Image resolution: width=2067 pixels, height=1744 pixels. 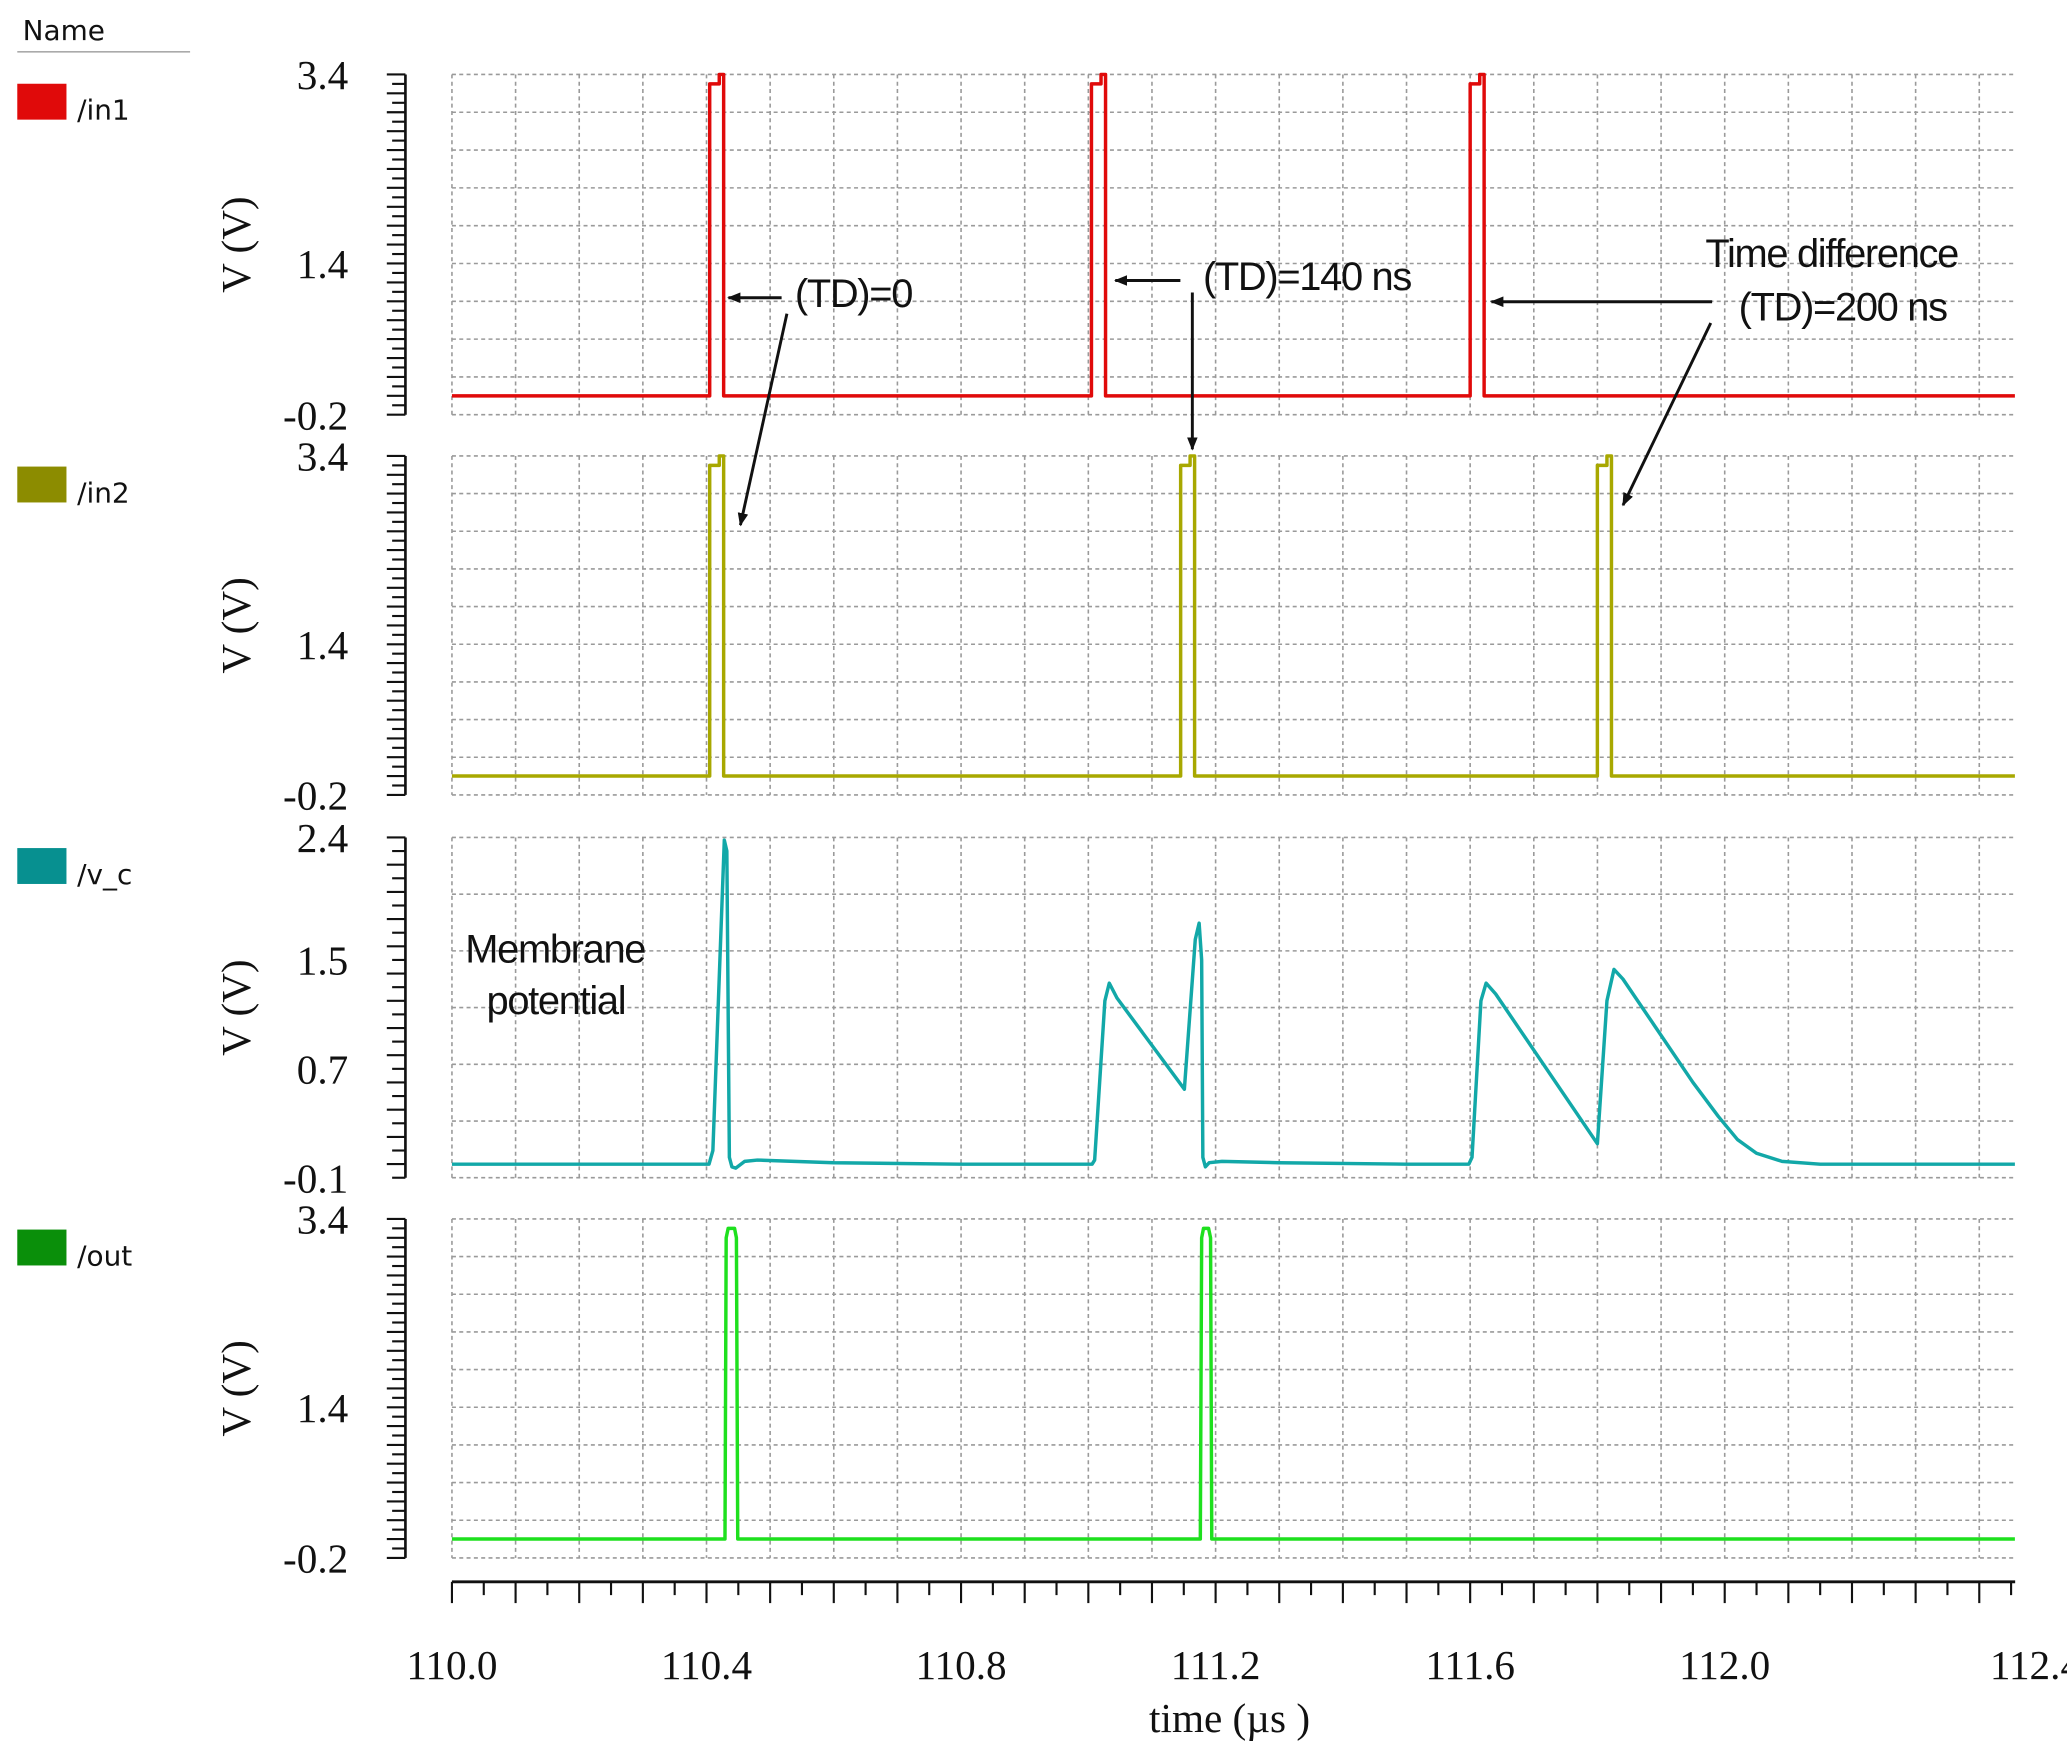 I want to click on legend-item-v-c: /v_c, so click(x=74, y=869).